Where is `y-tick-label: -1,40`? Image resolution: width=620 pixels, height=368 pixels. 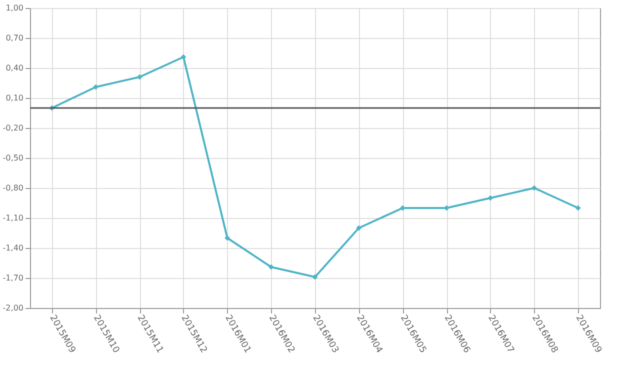 y-tick-label: -1,40 is located at coordinates (13, 248).